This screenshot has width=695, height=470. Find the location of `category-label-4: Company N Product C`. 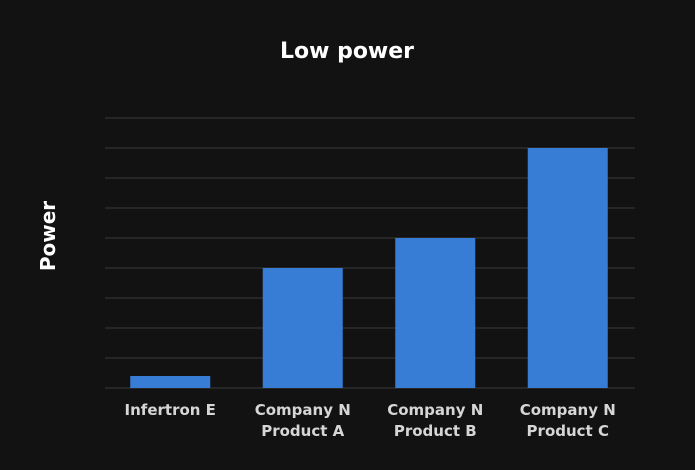

category-label-4: Company N Product C is located at coordinates (568, 420).